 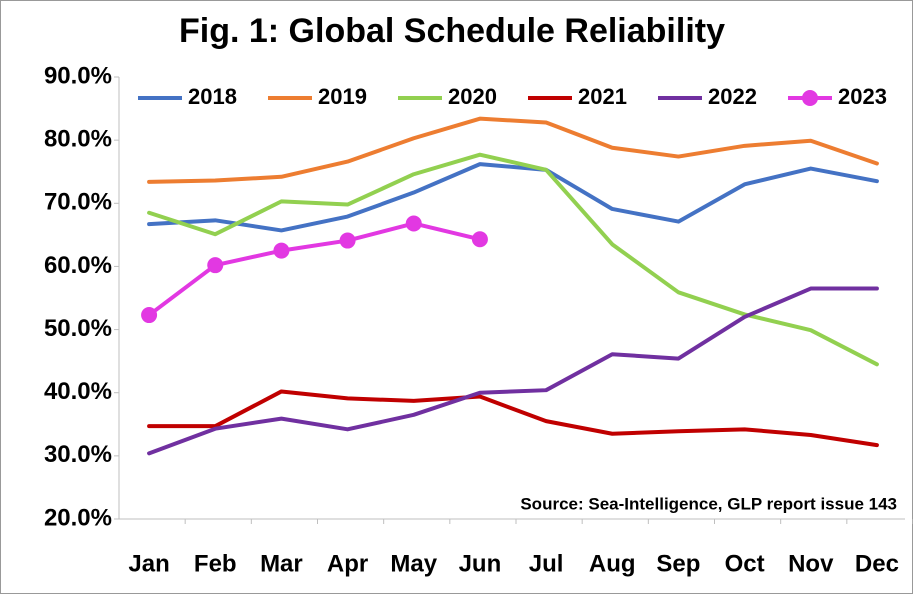 What do you see at coordinates (215, 563) in the screenshot?
I see `x-tick-label: Feb` at bounding box center [215, 563].